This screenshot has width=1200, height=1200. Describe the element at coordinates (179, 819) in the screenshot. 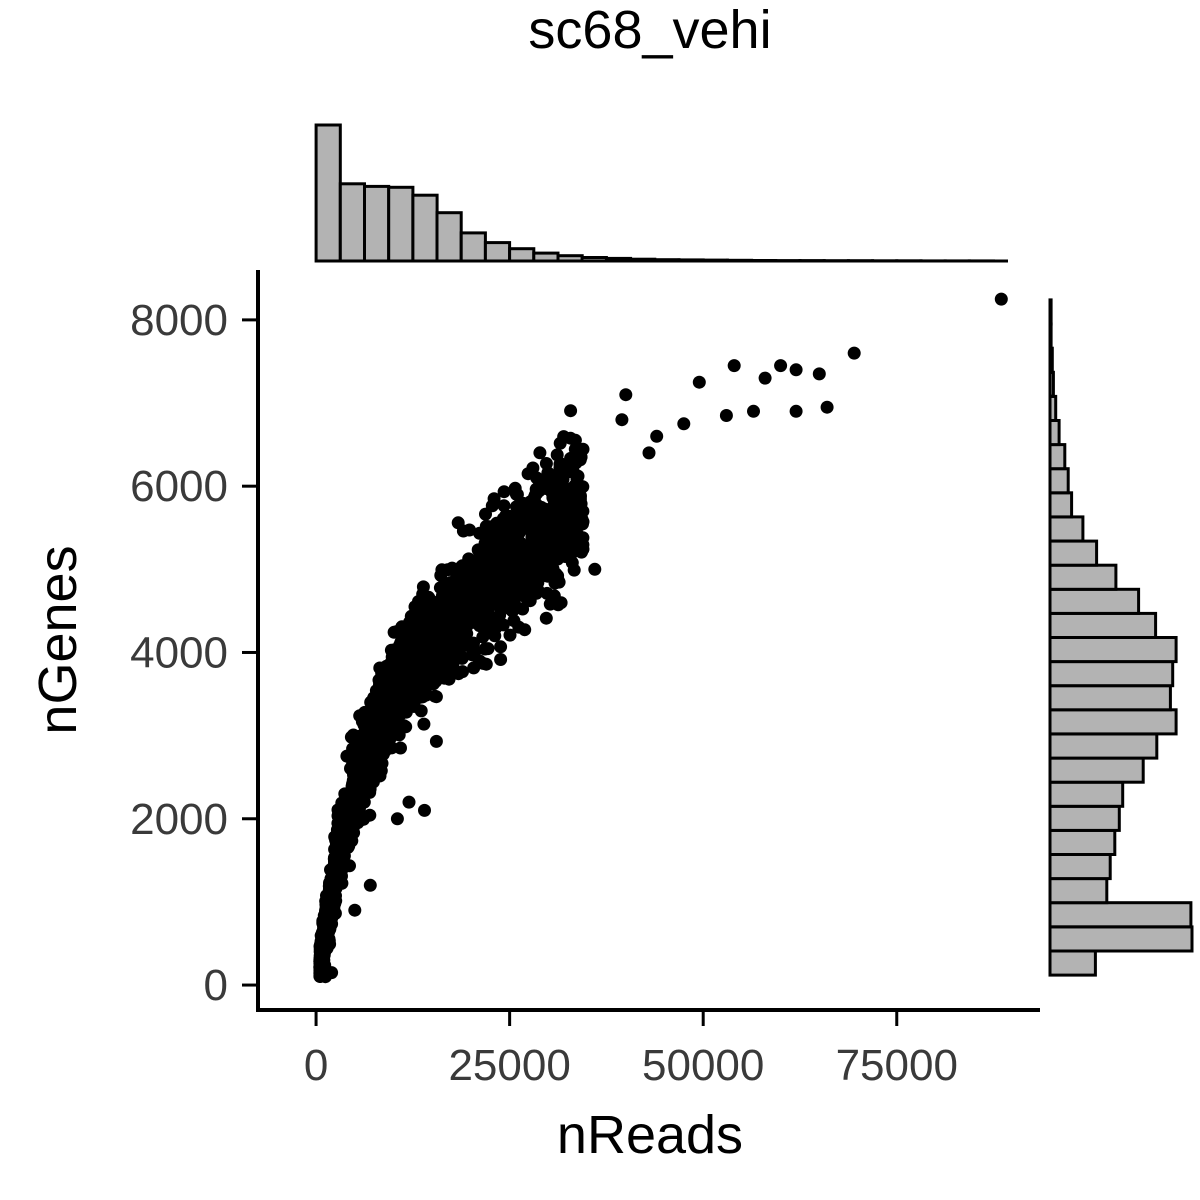

I see `y-tick-label: 2000` at that location.